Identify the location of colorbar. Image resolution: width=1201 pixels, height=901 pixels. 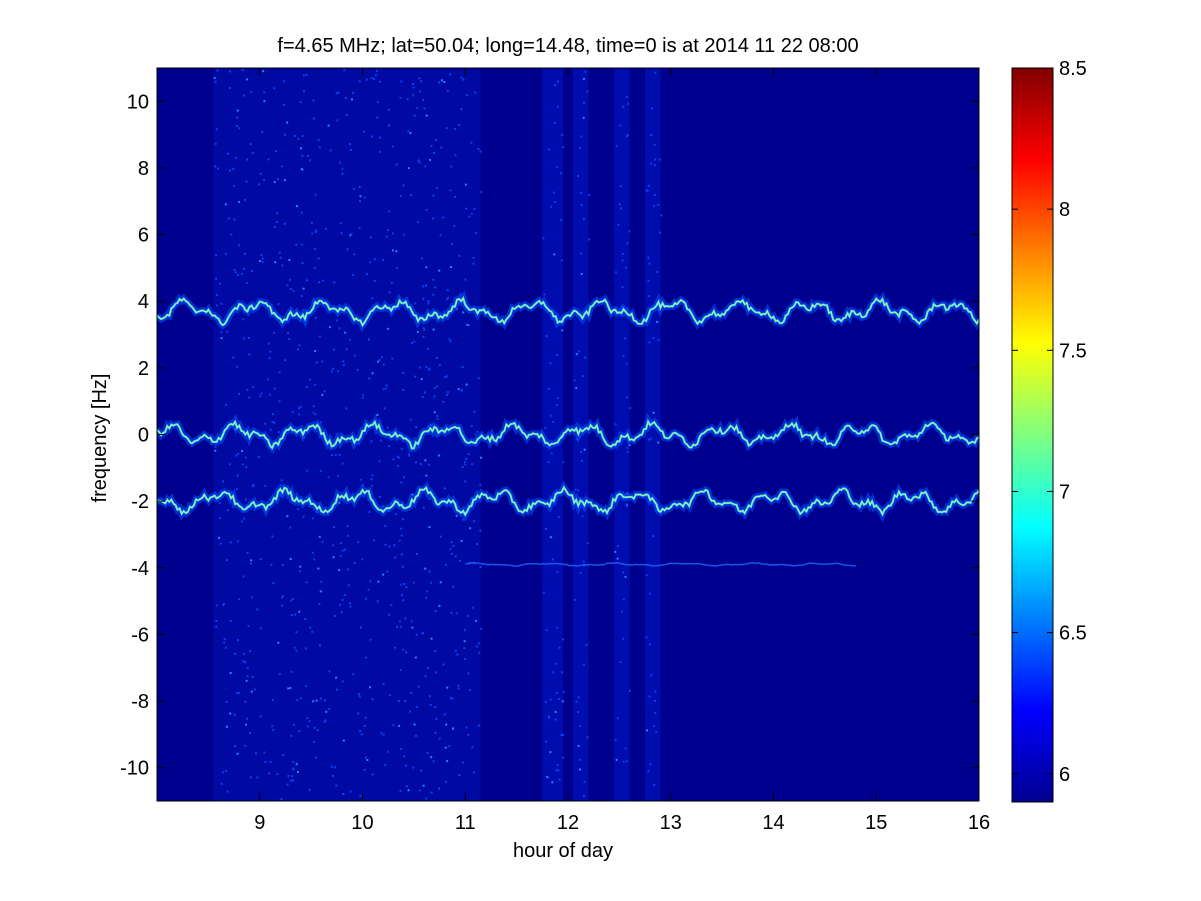
(1032, 435).